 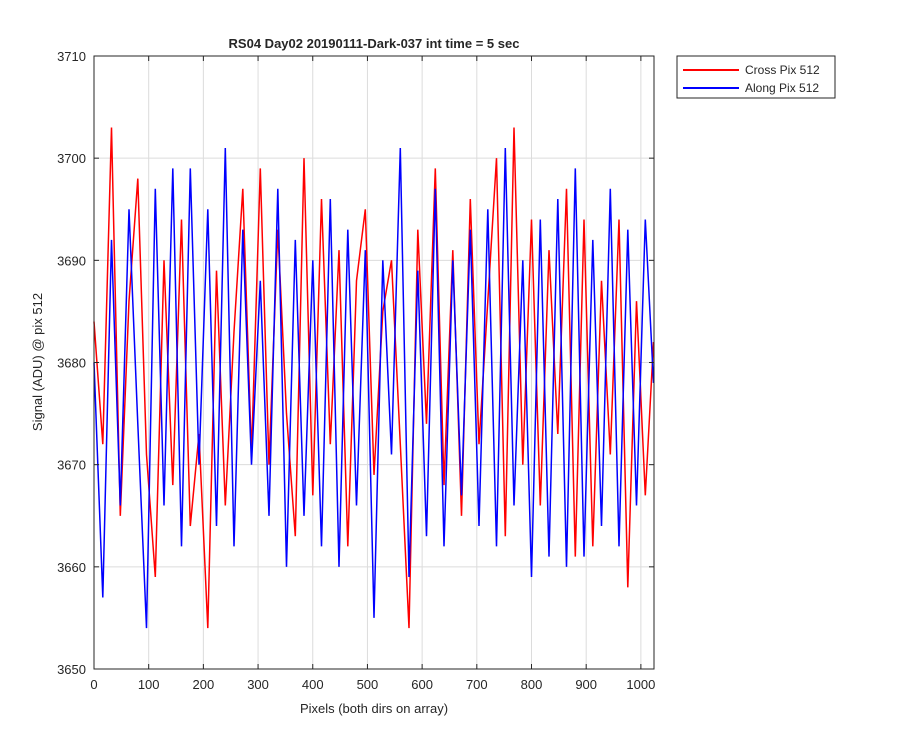 What do you see at coordinates (313, 684) in the screenshot?
I see `x-tick-label: 400` at bounding box center [313, 684].